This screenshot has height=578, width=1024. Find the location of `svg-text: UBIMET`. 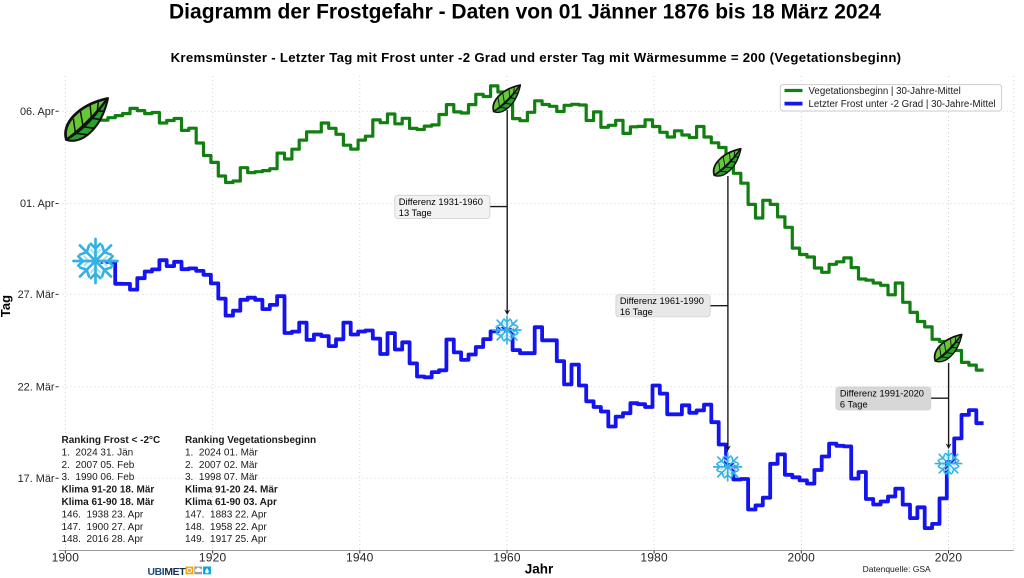

svg-text: UBIMET is located at coordinates (167, 572).